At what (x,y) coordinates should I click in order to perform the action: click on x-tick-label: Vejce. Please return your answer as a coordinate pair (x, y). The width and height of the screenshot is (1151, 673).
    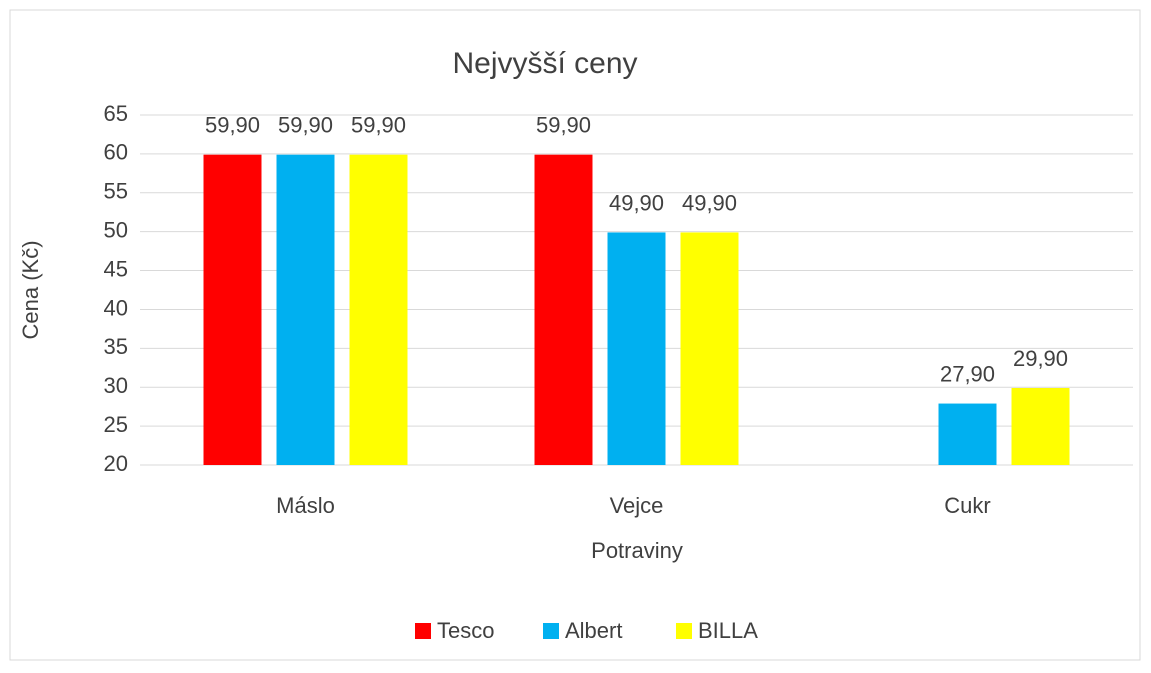
    Looking at the image, I should click on (637, 505).